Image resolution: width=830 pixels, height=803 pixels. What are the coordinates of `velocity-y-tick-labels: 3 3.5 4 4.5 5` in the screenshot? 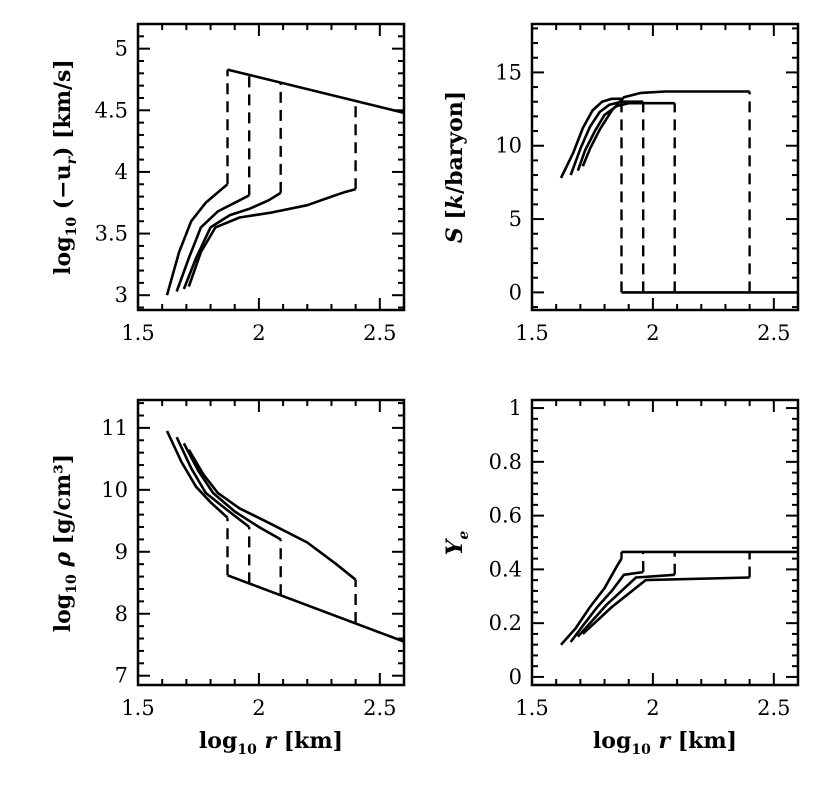 It's located at (111, 172).